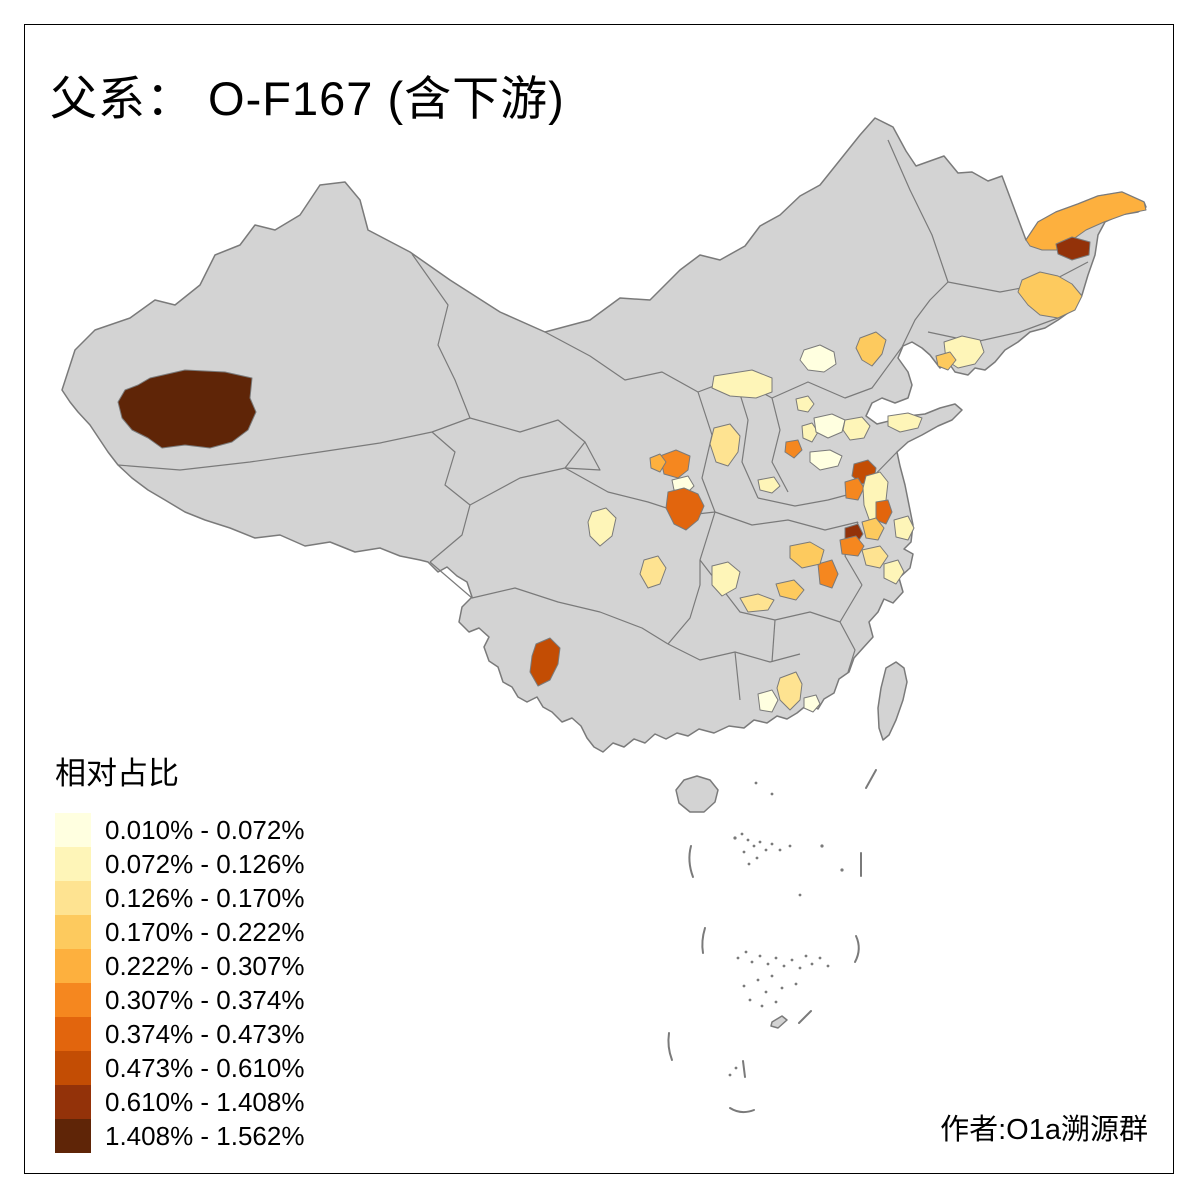 The height and width of the screenshot is (1200, 1200). Describe the element at coordinates (205, 863) in the screenshot. I see `legend-label: 0.072% - 0.126%` at that location.